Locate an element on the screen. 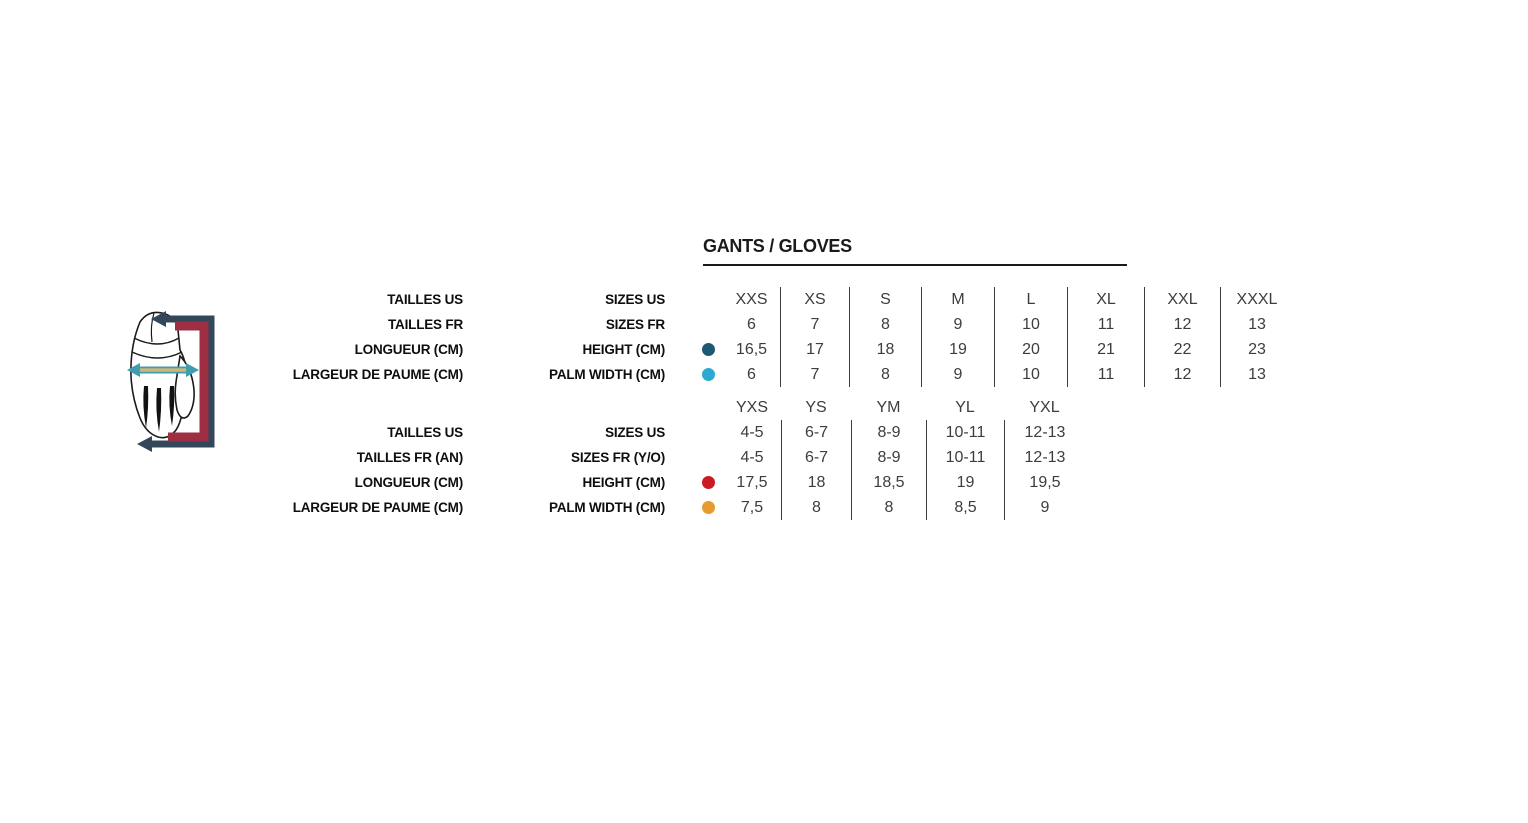 This screenshot has height=823, width=1528. size-col-header: YM is located at coordinates (888, 407).